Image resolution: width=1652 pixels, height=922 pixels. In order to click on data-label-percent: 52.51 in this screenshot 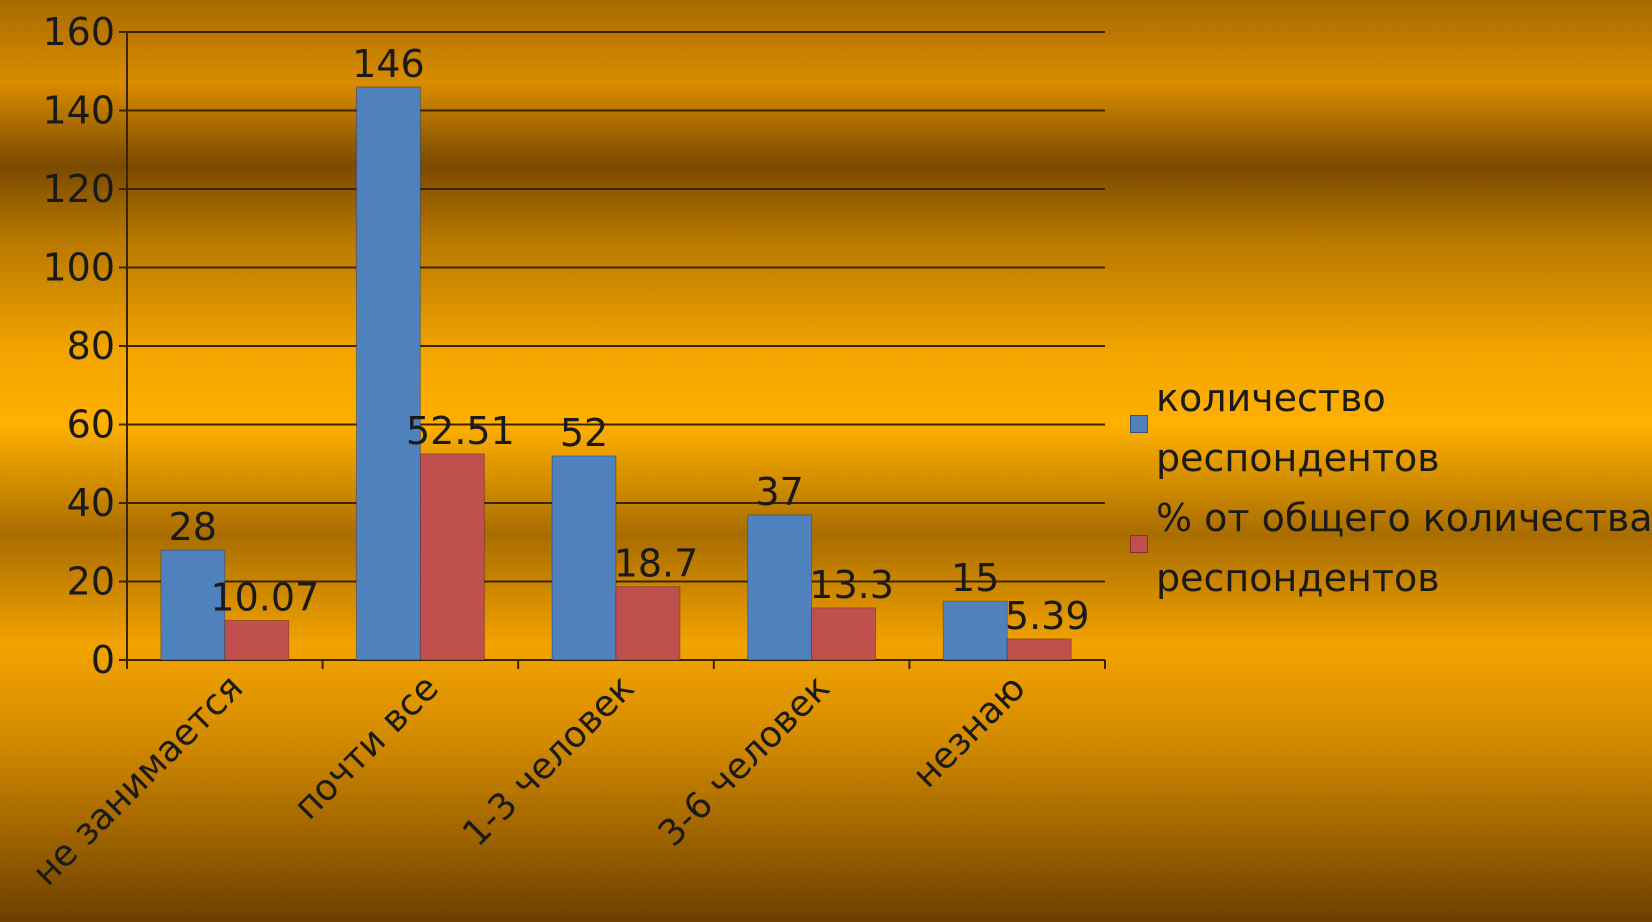, I will do `click(460, 431)`.